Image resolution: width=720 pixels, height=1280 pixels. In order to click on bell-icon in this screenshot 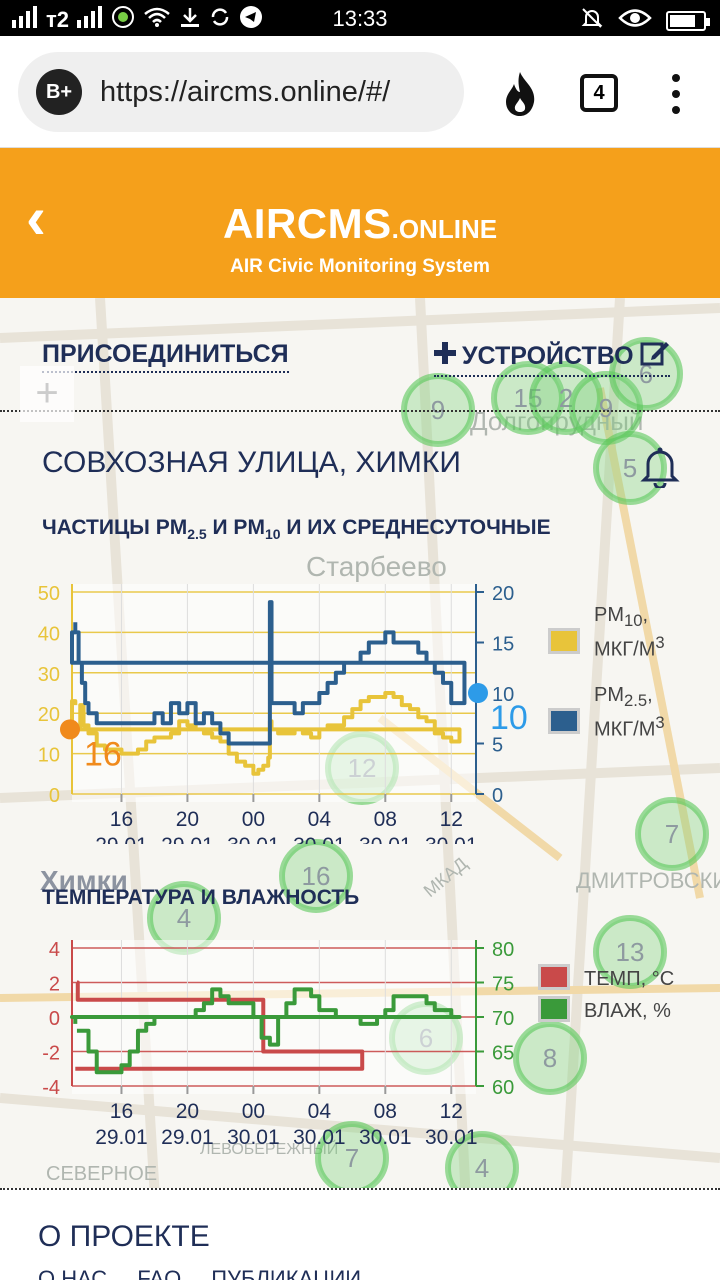, I will do `click(660, 469)`.